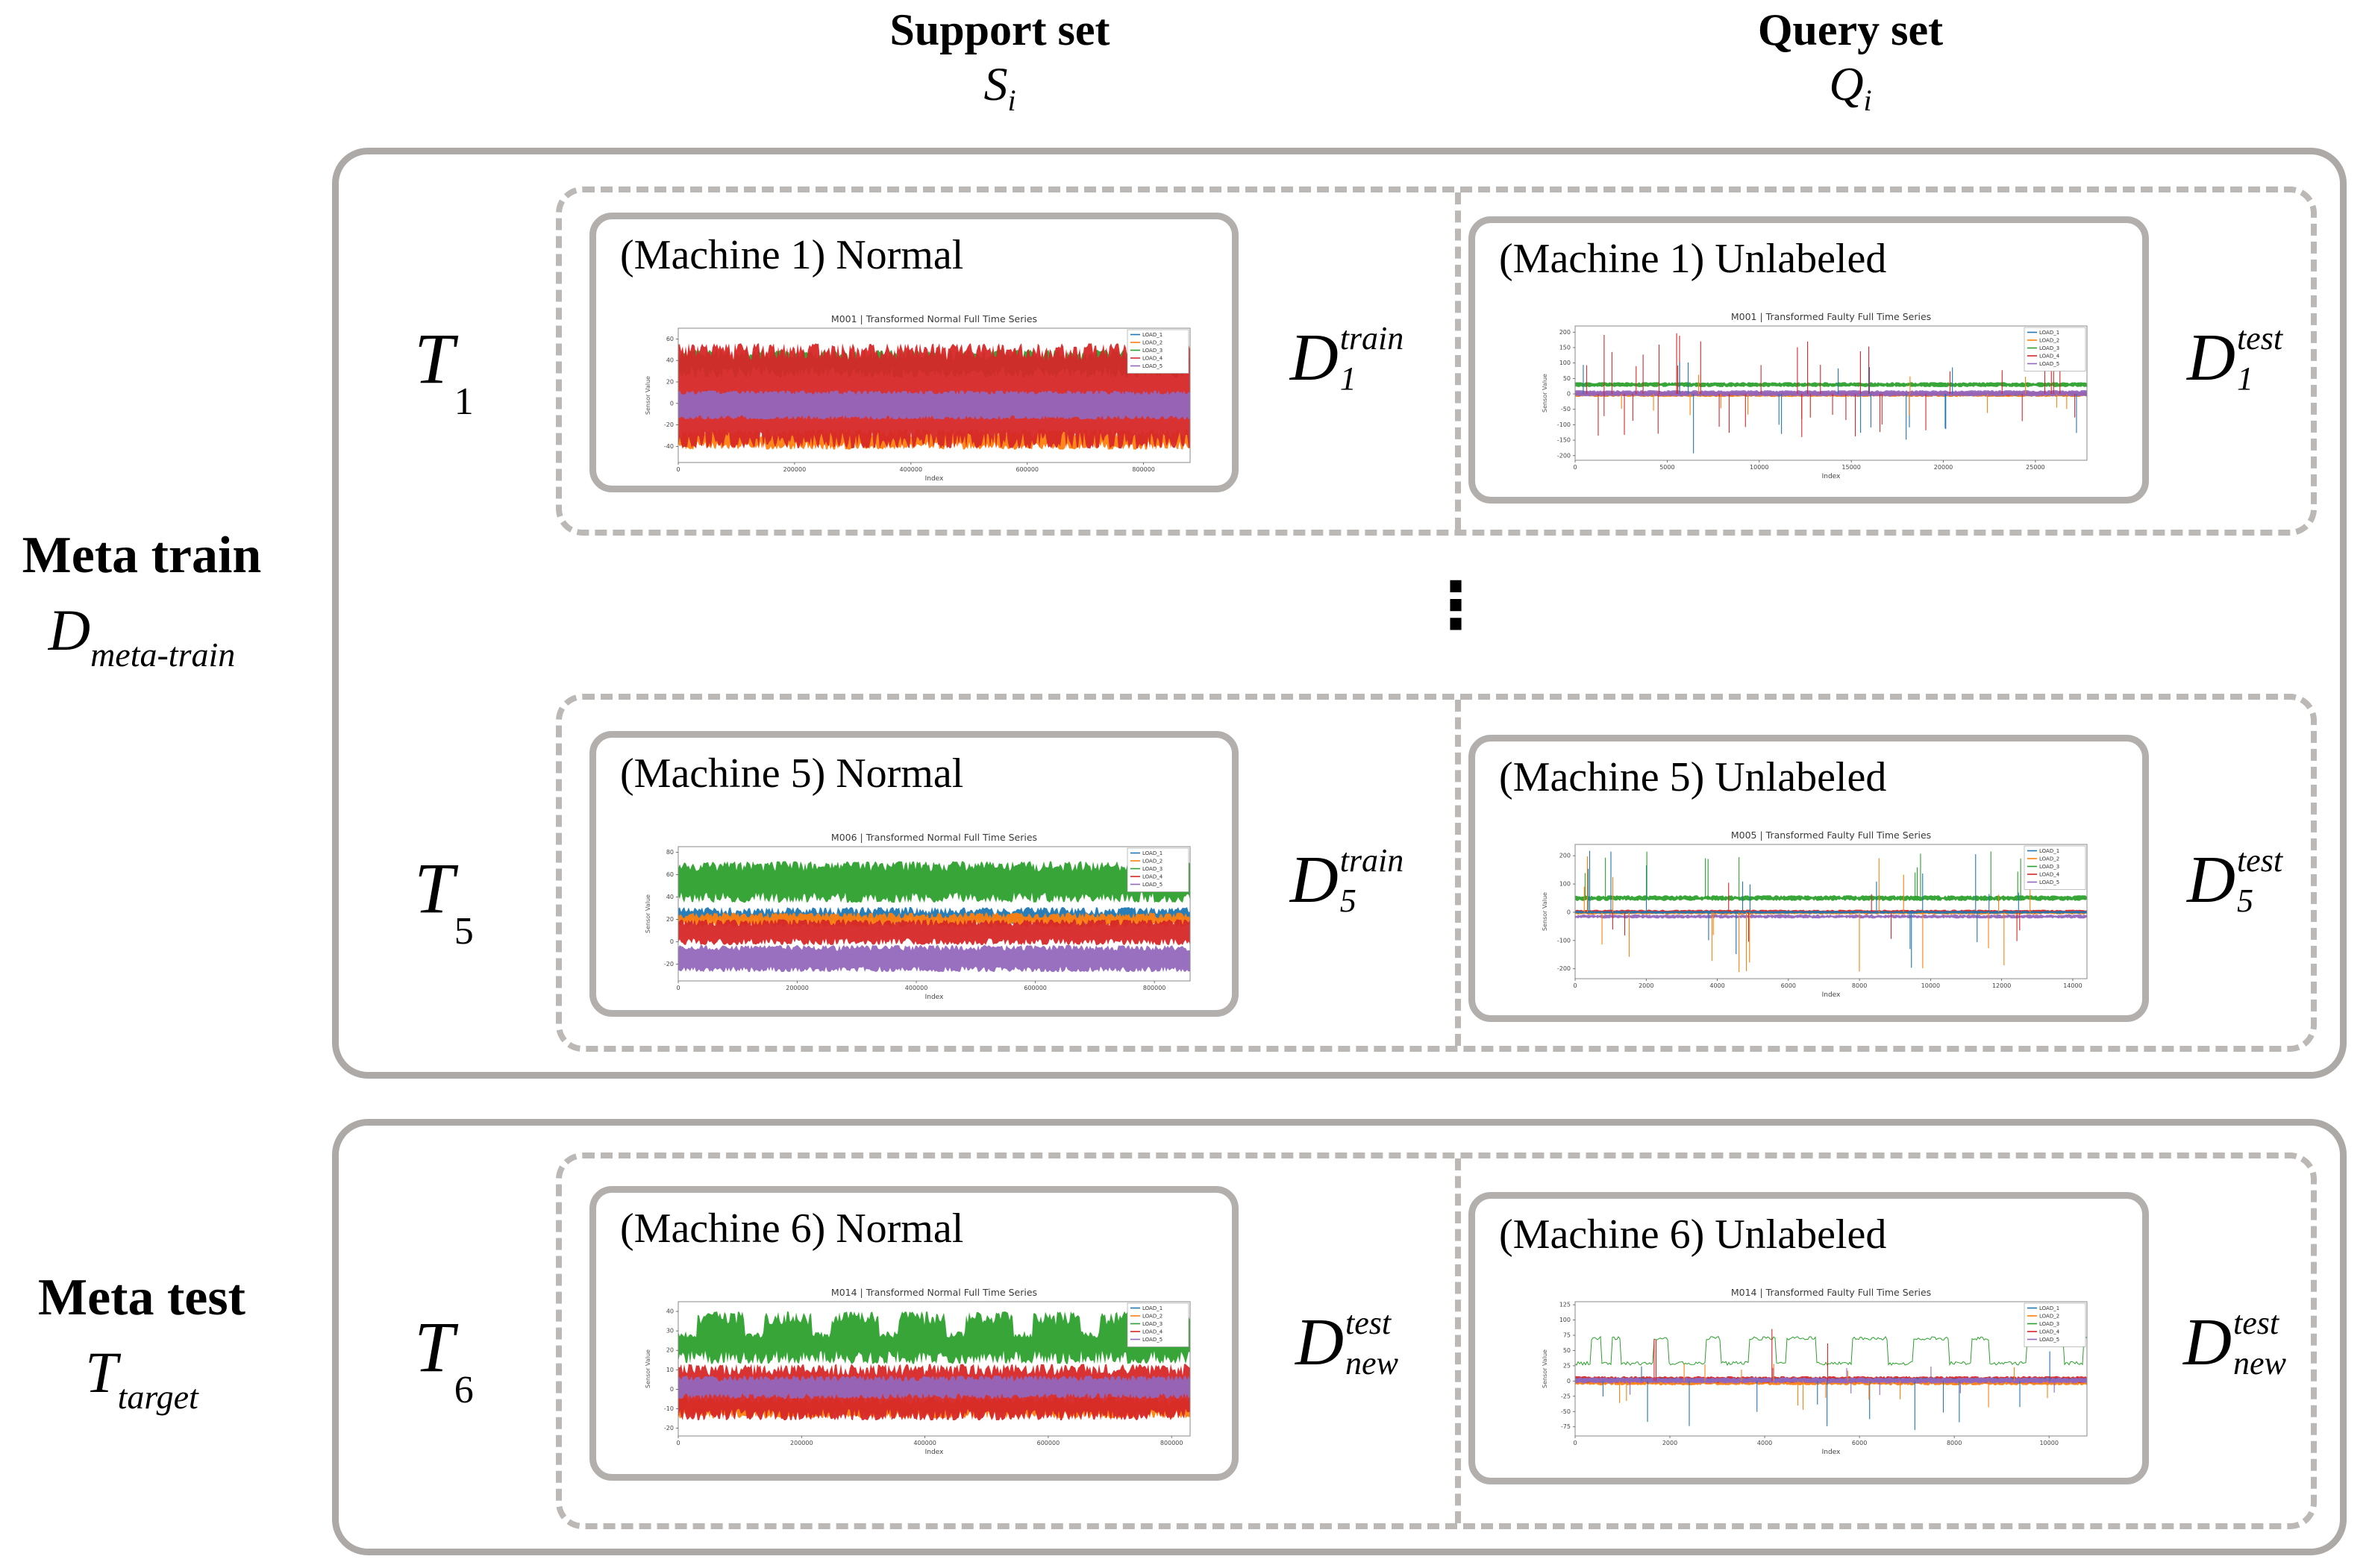 This screenshot has height=1568, width=2372. Describe the element at coordinates (2235, 1342) in the screenshot. I see `dataset-label-dnew-test-query: D test new` at that location.